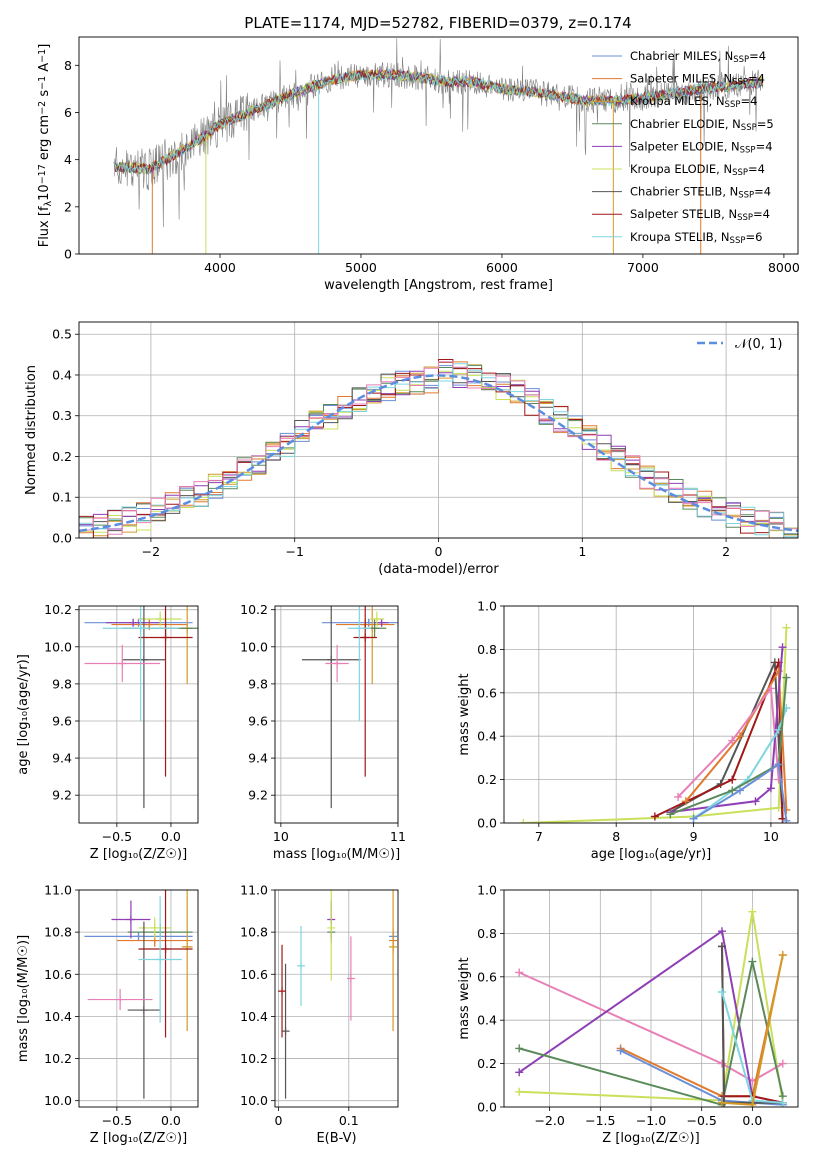 This screenshot has height=1170, width=819. I want to click on model-spectrum-kroupa-stelib, so click(438, 122).